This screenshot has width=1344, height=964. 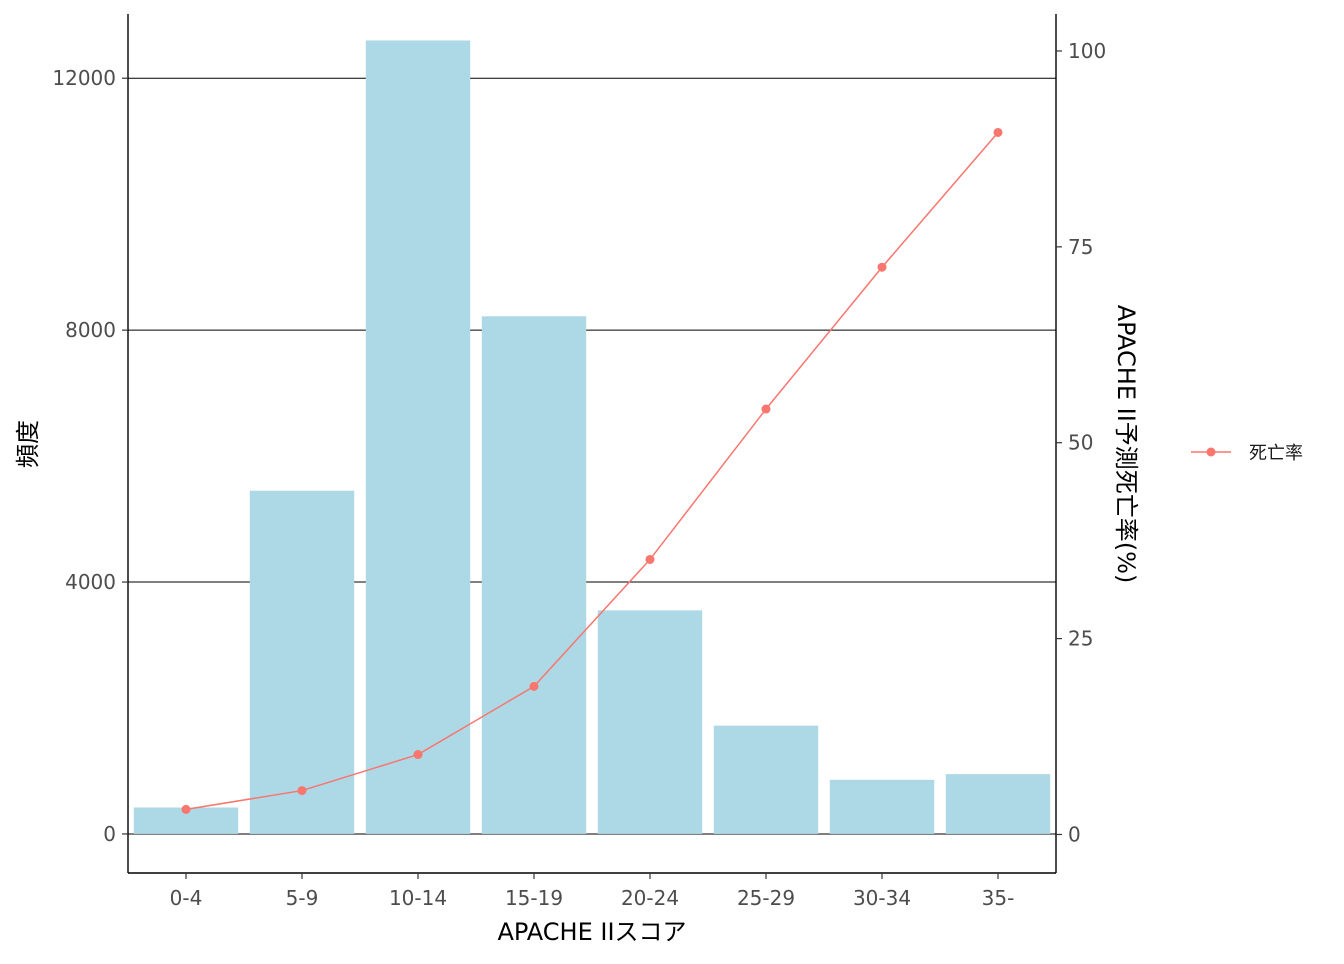 What do you see at coordinates (28, 444) in the screenshot?
I see `y-axis-title: 頻度` at bounding box center [28, 444].